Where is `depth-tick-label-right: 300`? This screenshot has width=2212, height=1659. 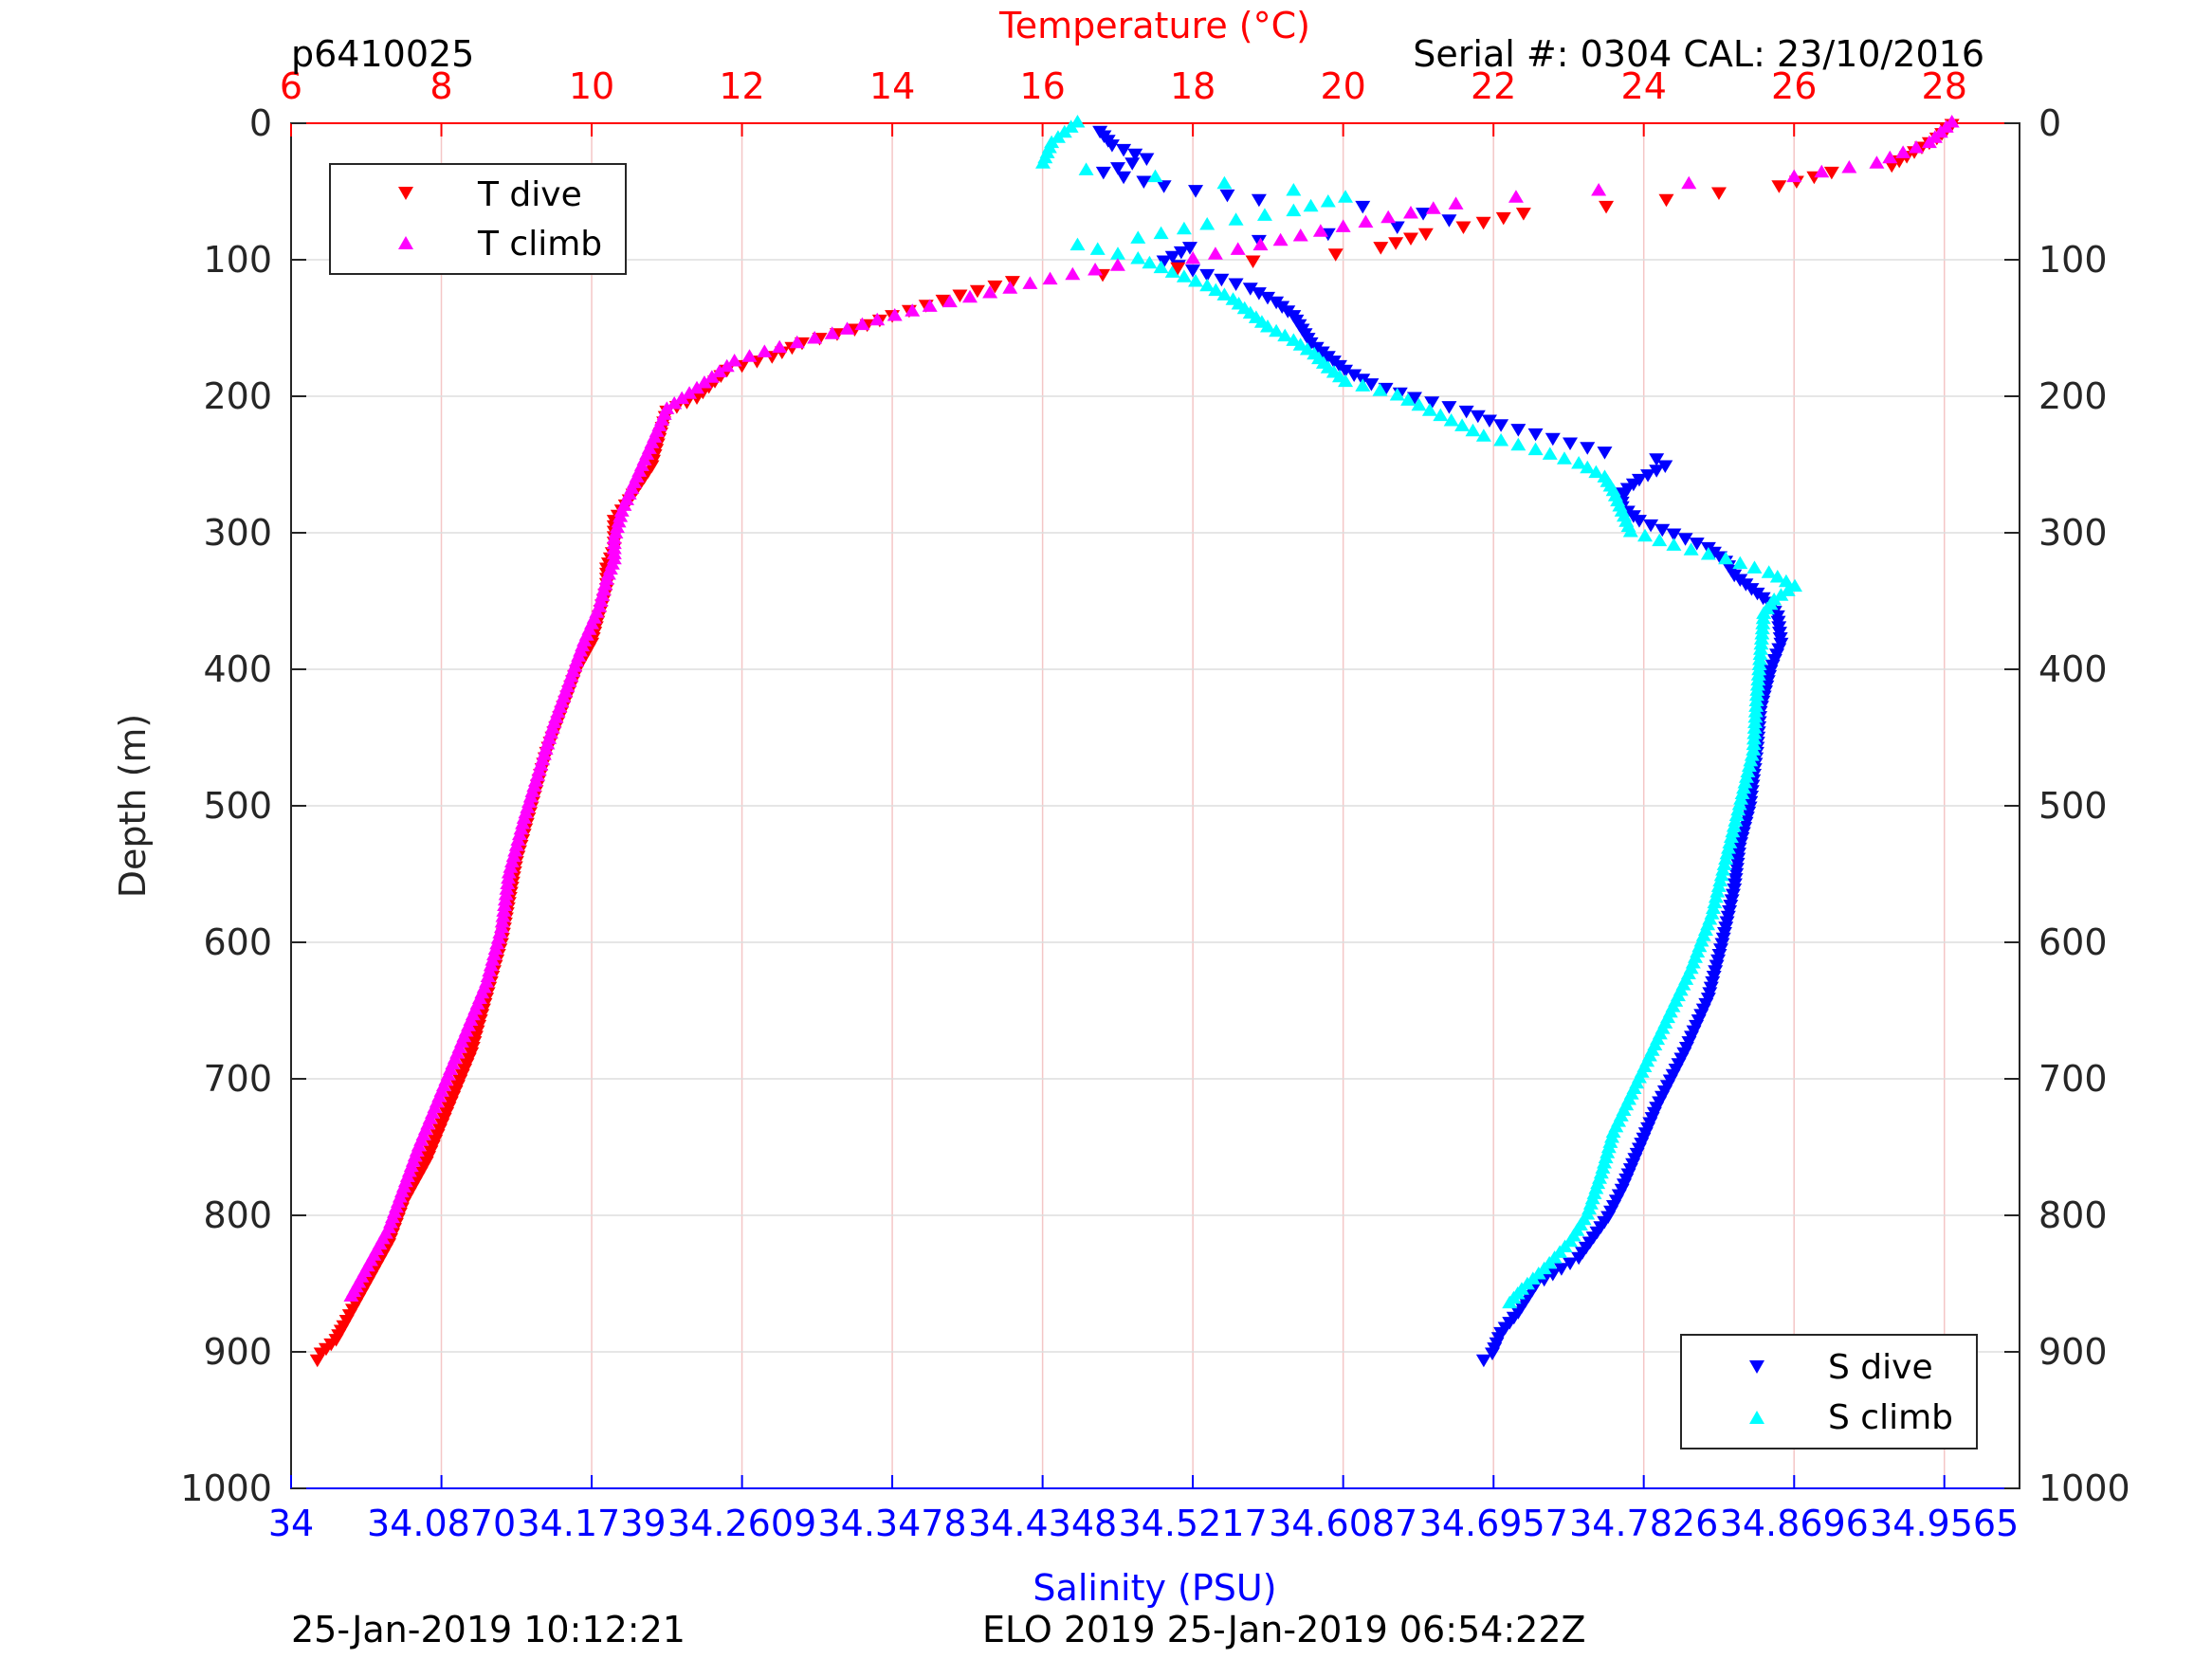 depth-tick-label-right: 300 is located at coordinates (2073, 533).